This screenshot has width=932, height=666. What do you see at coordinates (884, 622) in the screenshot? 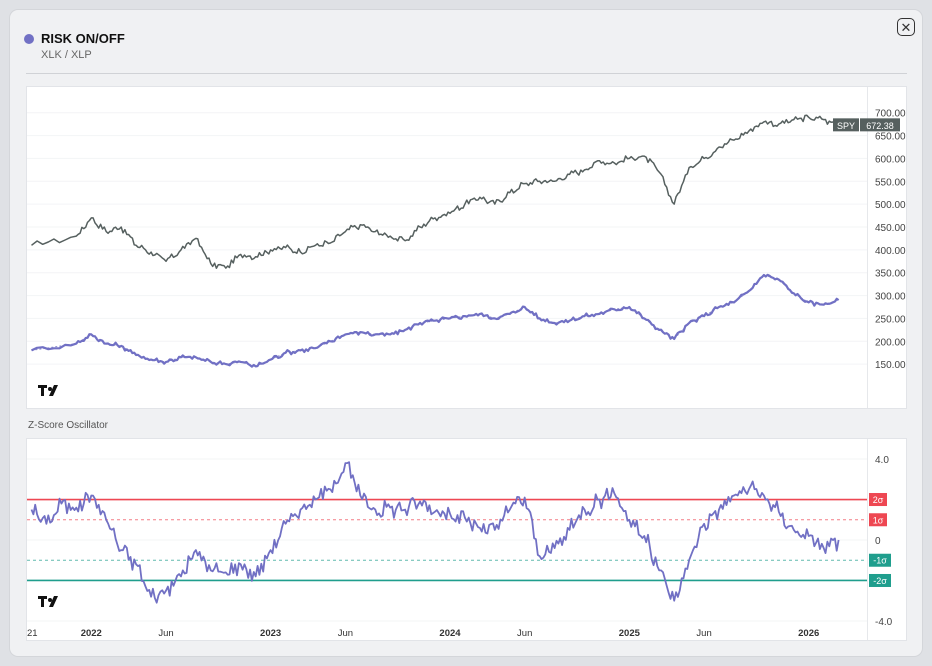
I see `osc-tick-label: -4.0` at bounding box center [884, 622].